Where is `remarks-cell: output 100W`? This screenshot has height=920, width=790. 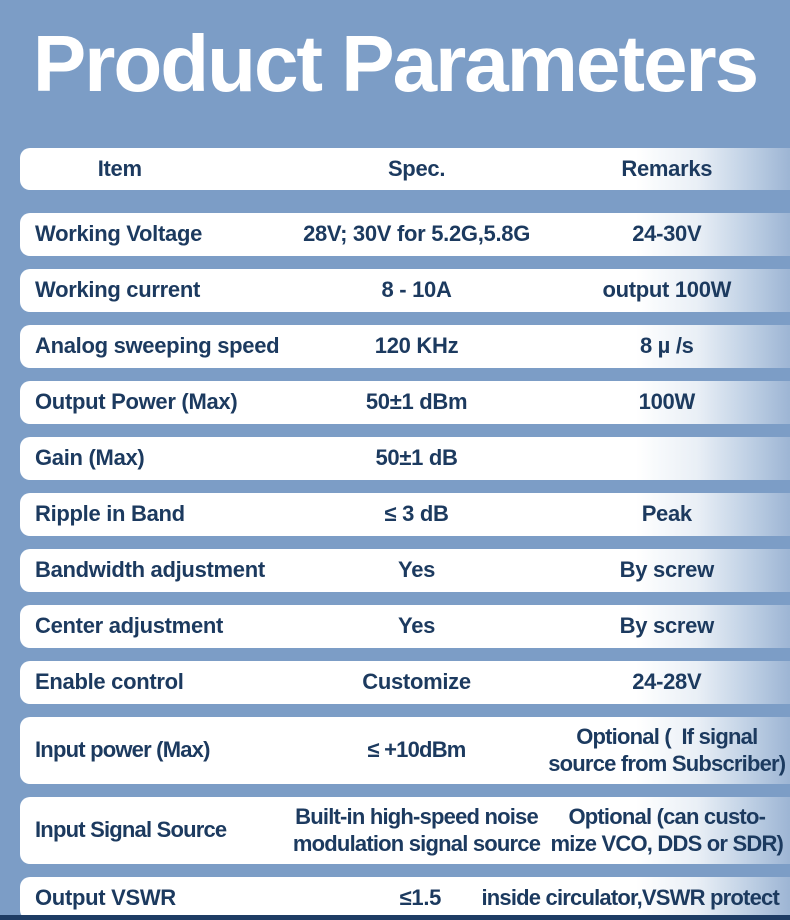 remarks-cell: output 100W is located at coordinates (667, 290).